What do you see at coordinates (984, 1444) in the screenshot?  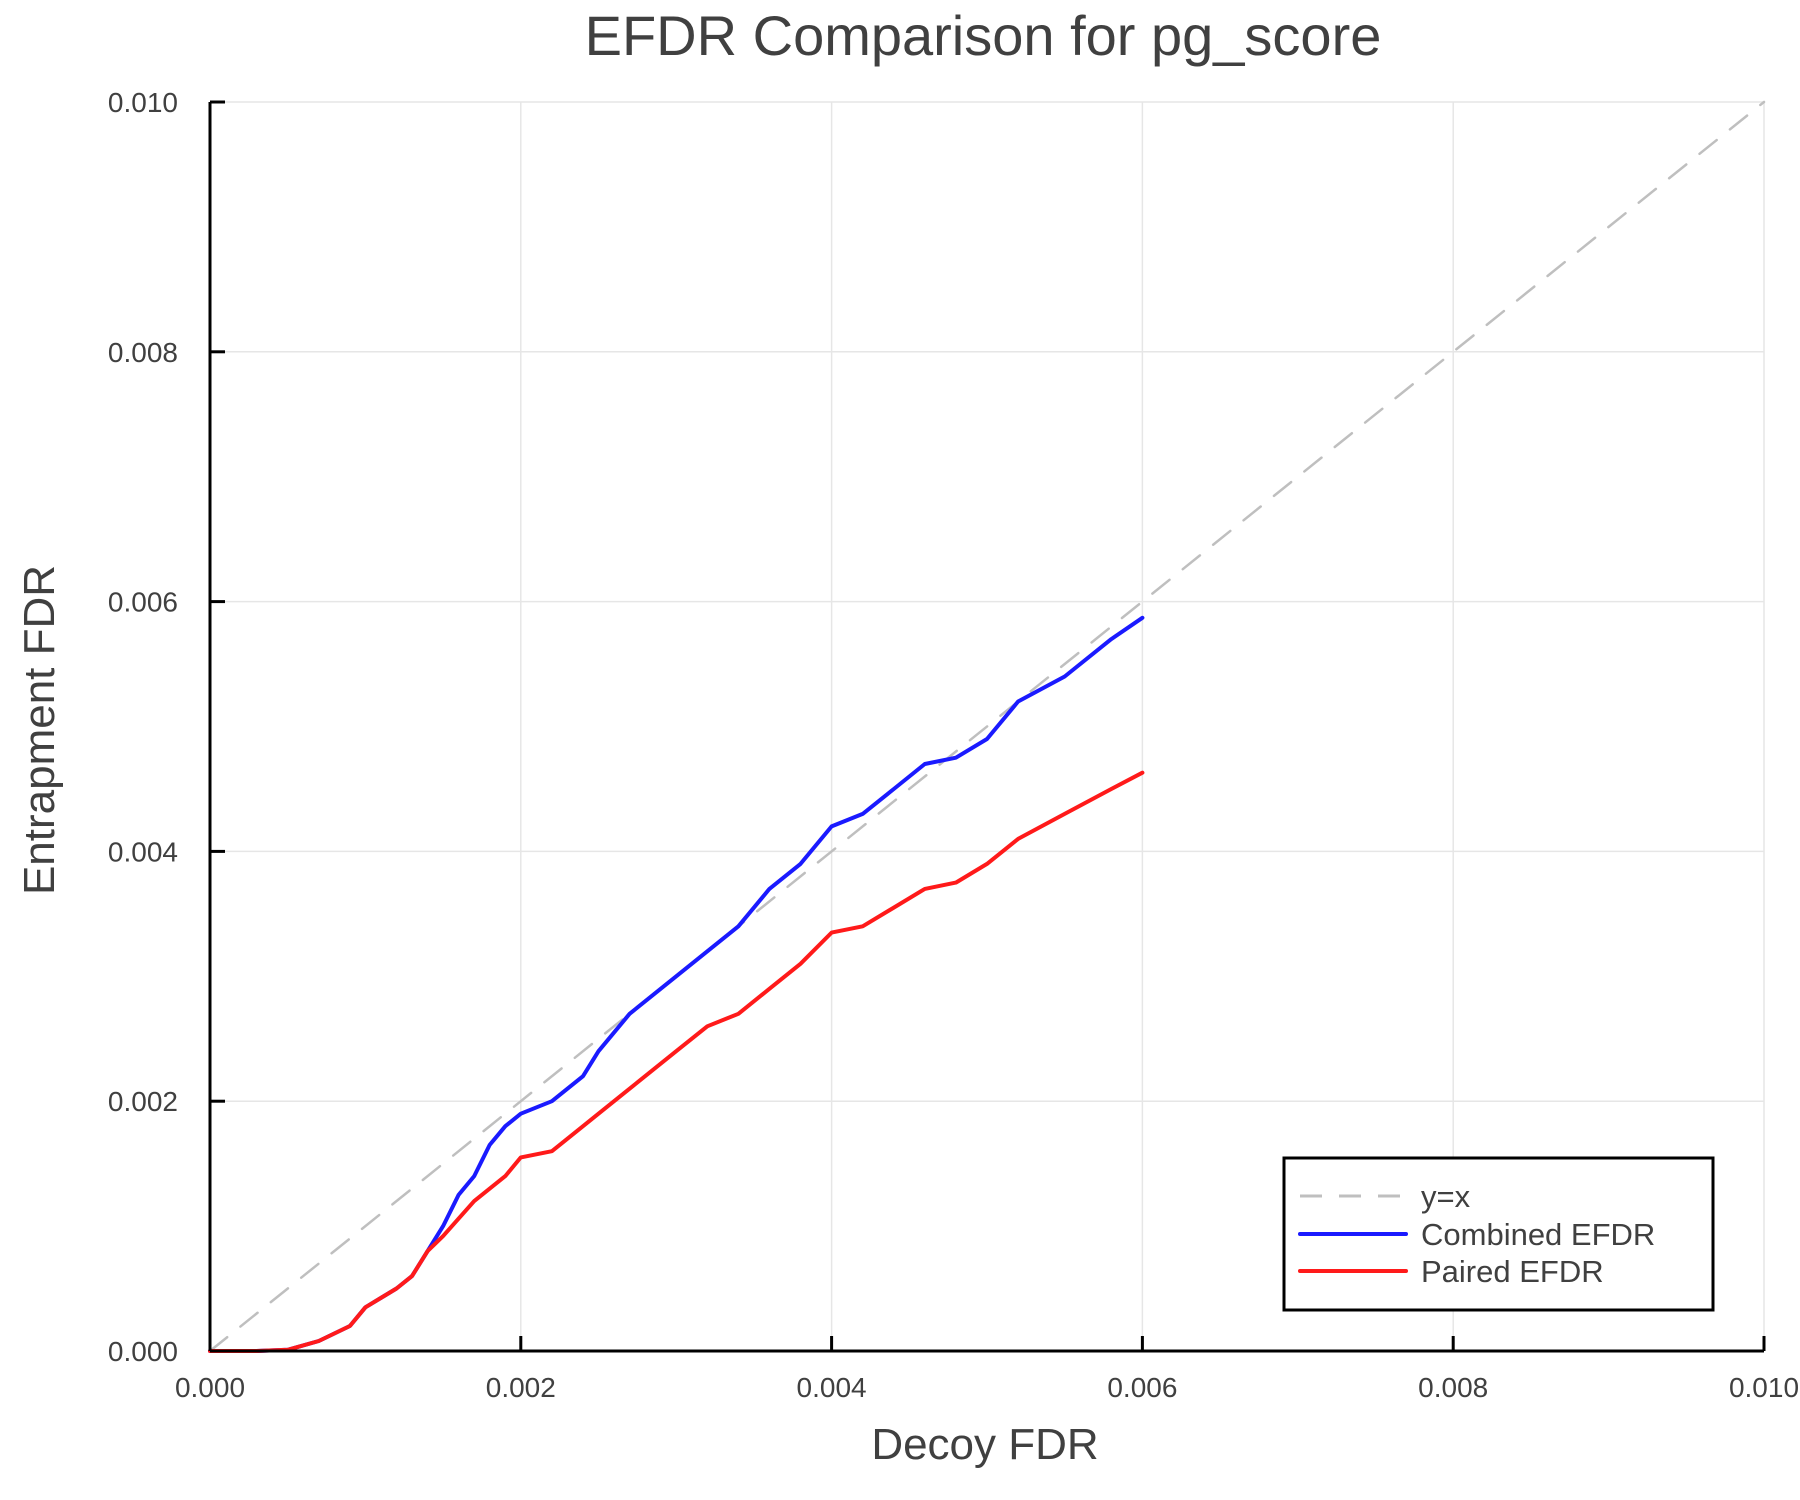 I see `x-axis-label: Decoy FDR` at bounding box center [984, 1444].